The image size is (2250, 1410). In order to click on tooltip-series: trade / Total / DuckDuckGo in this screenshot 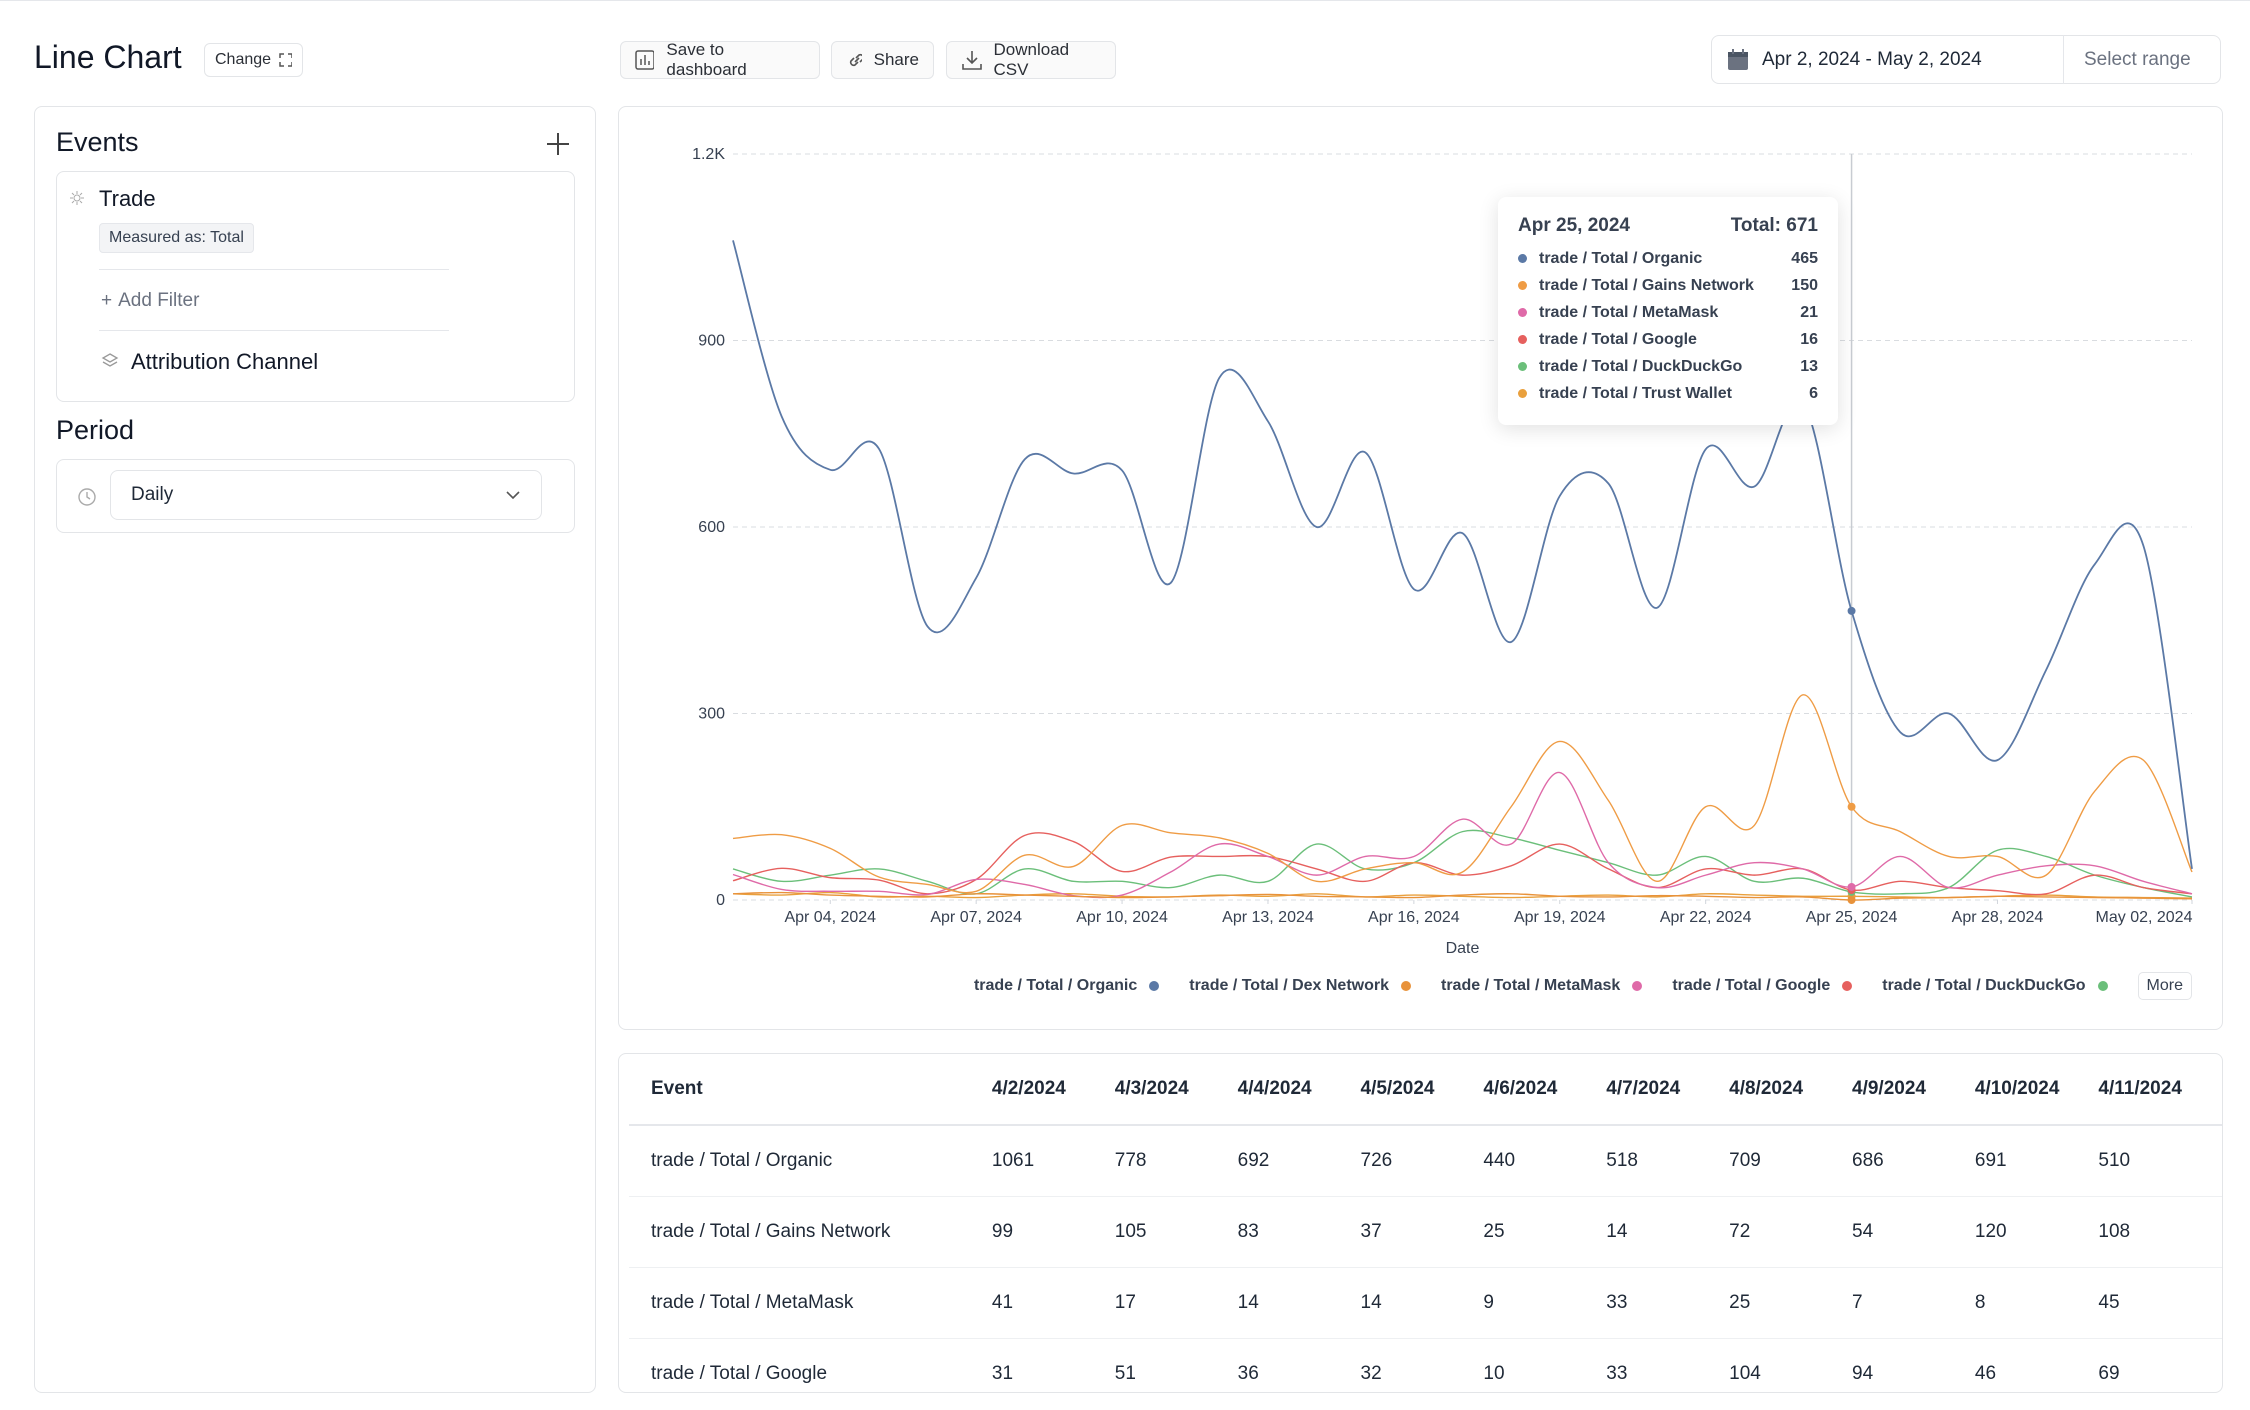, I will do `click(1641, 366)`.